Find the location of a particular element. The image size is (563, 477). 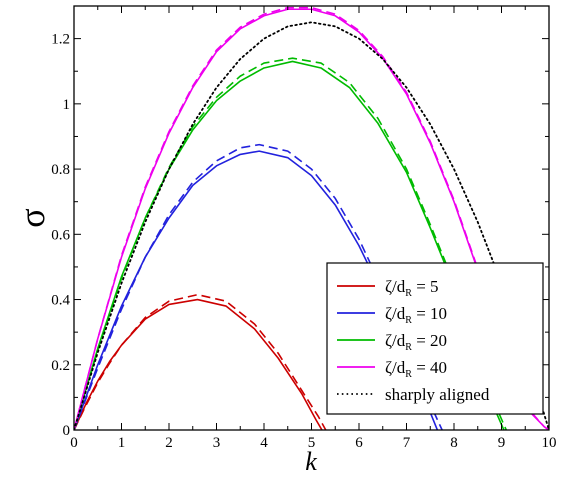

y-axis-label: σ is located at coordinates (32, 217).